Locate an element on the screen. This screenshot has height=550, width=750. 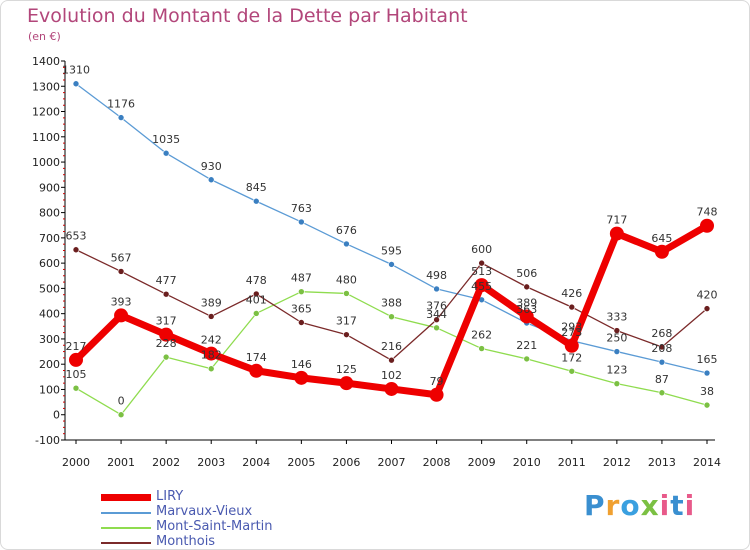
data-label: 1035 is located at coordinates (166, 139).